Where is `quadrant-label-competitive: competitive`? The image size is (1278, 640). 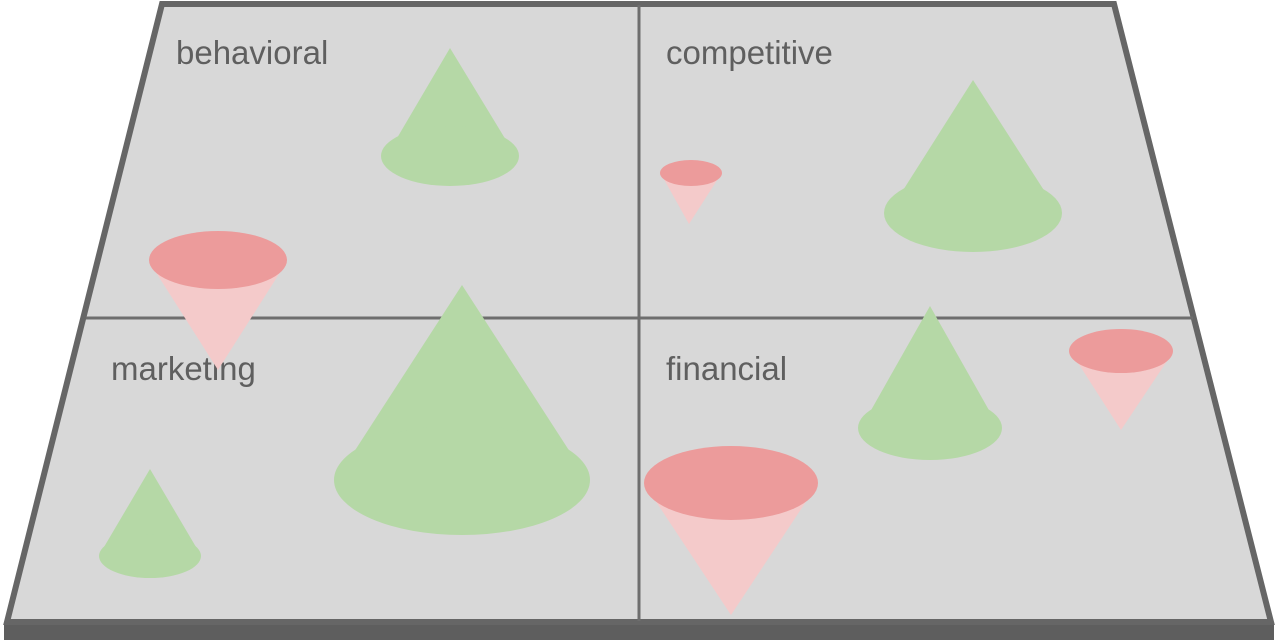 quadrant-label-competitive: competitive is located at coordinates (749, 52).